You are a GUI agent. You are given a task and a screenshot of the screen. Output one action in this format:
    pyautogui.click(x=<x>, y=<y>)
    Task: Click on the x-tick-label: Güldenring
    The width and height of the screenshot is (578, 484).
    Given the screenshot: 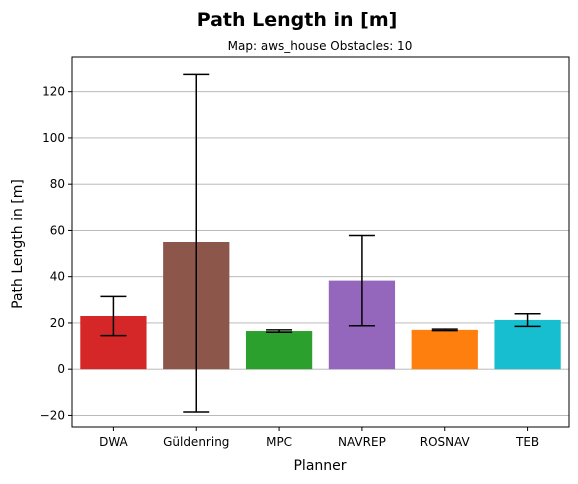 What is the action you would take?
    pyautogui.click(x=196, y=442)
    